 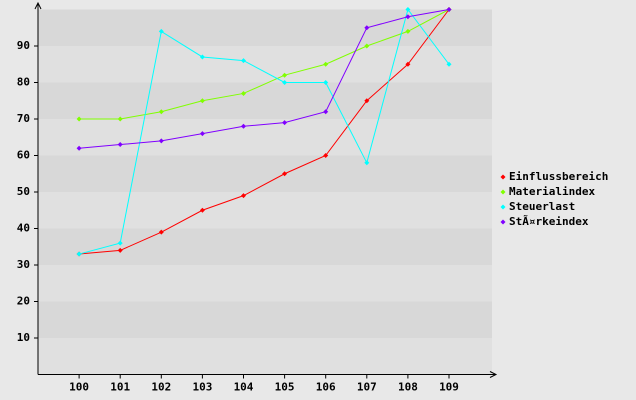 What do you see at coordinates (23, 82) in the screenshot?
I see `y-tick-label: 80` at bounding box center [23, 82].